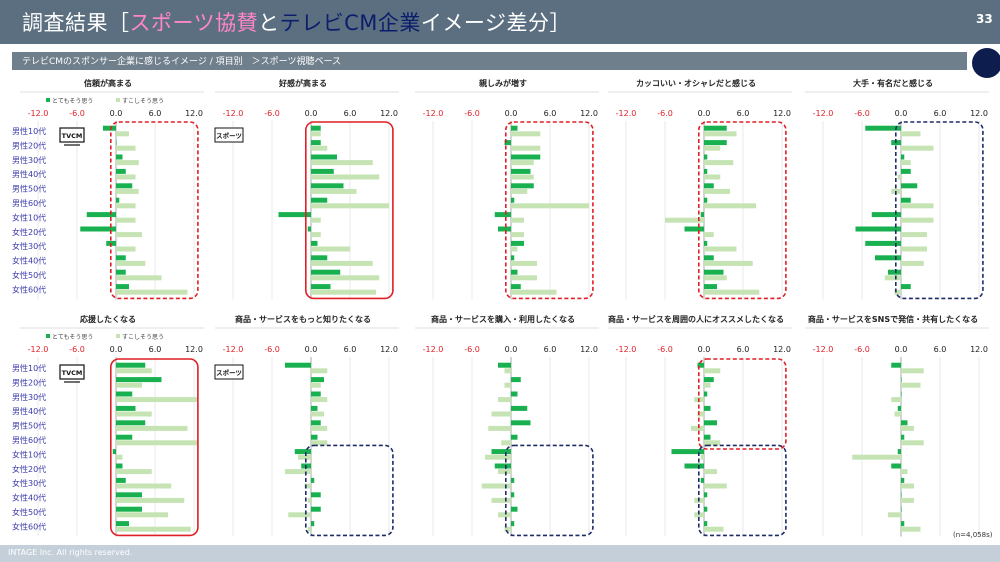  I want to click on page-title: 調査結果［スポーツ協賛とテレビCM企業イメージ差分］, so click(296, 22).